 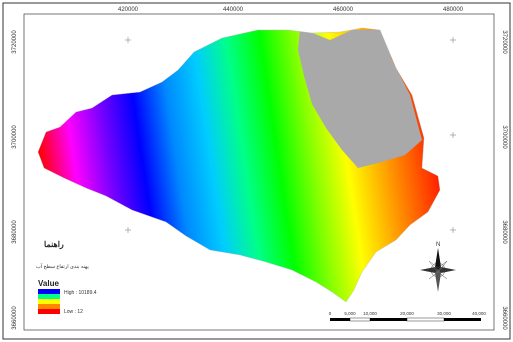 What do you see at coordinates (444, 313) in the screenshot?
I see `scale-label: 30,000` at bounding box center [444, 313].